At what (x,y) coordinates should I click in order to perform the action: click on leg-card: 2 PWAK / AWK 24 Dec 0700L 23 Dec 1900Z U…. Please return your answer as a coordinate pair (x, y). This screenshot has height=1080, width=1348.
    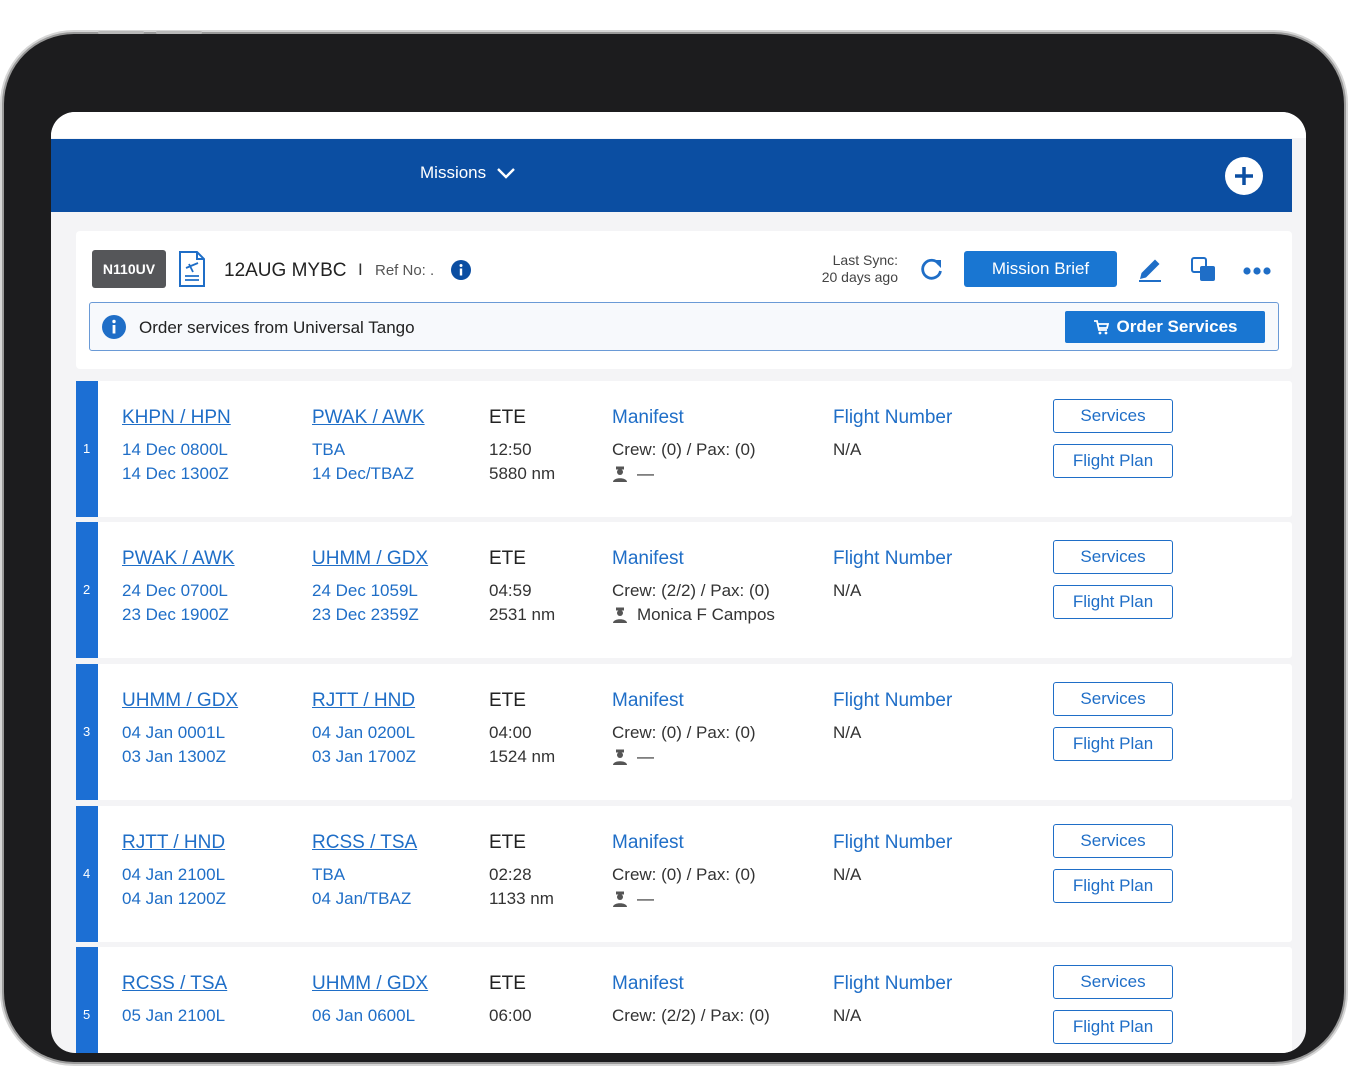
    Looking at the image, I should click on (684, 590).